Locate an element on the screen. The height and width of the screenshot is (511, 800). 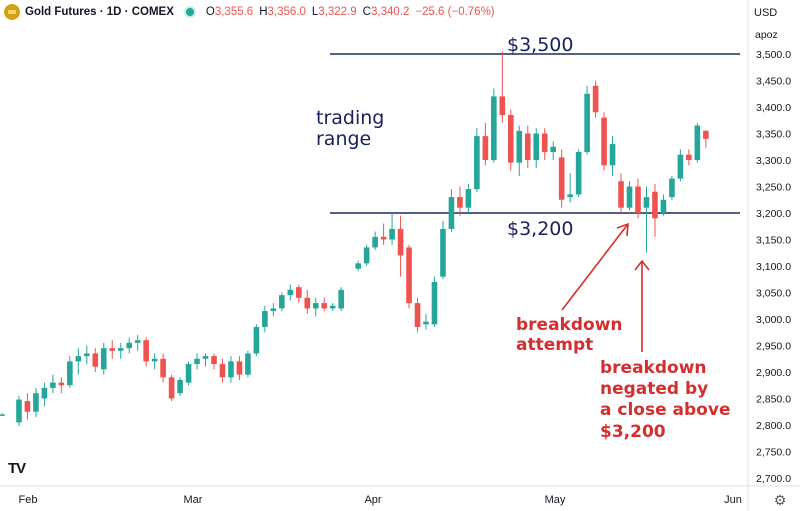
ohlc-low-value: 3,322.9 is located at coordinates (337, 12).